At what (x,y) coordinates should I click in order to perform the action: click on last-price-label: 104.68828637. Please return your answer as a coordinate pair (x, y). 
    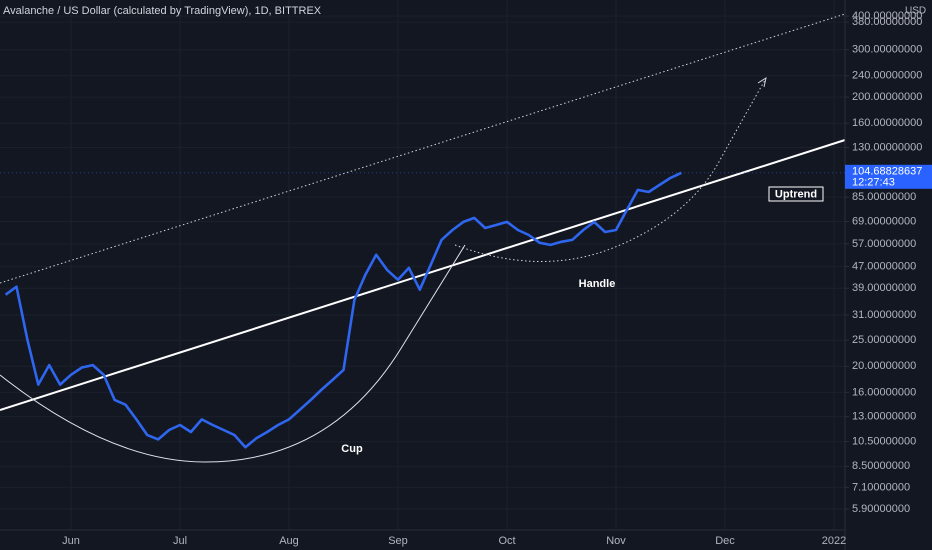
    Looking at the image, I should click on (887, 172).